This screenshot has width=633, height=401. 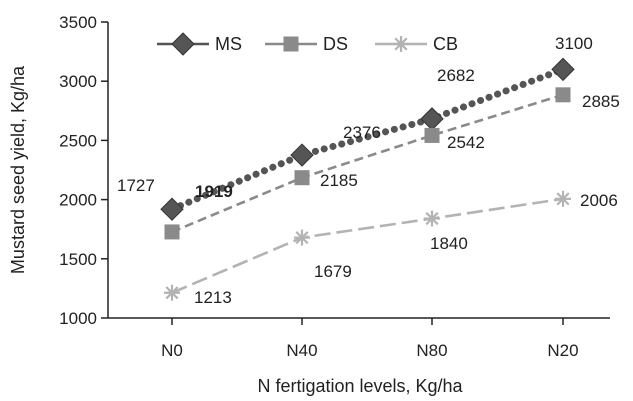 I want to click on legend-label-ds: DS, so click(x=335, y=44).